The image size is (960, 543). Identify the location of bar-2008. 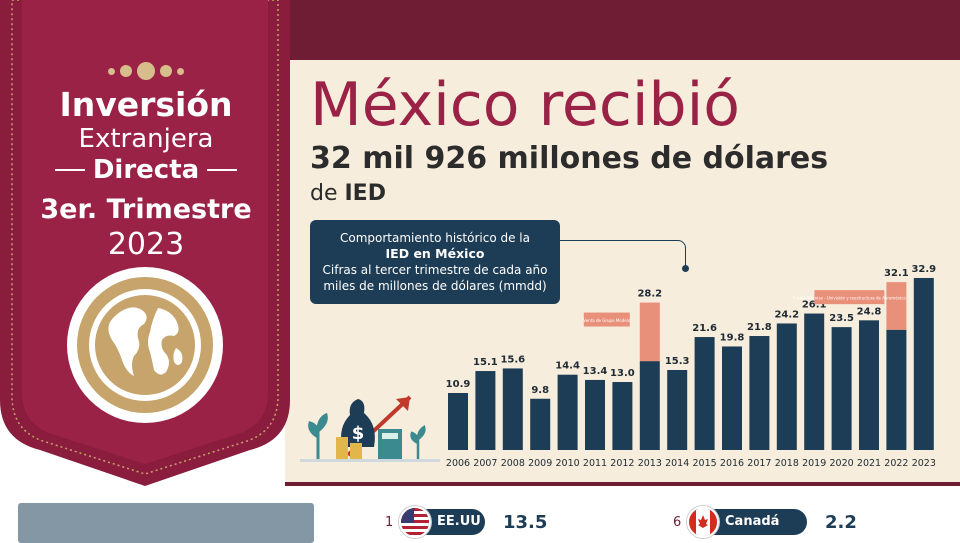
(512, 409).